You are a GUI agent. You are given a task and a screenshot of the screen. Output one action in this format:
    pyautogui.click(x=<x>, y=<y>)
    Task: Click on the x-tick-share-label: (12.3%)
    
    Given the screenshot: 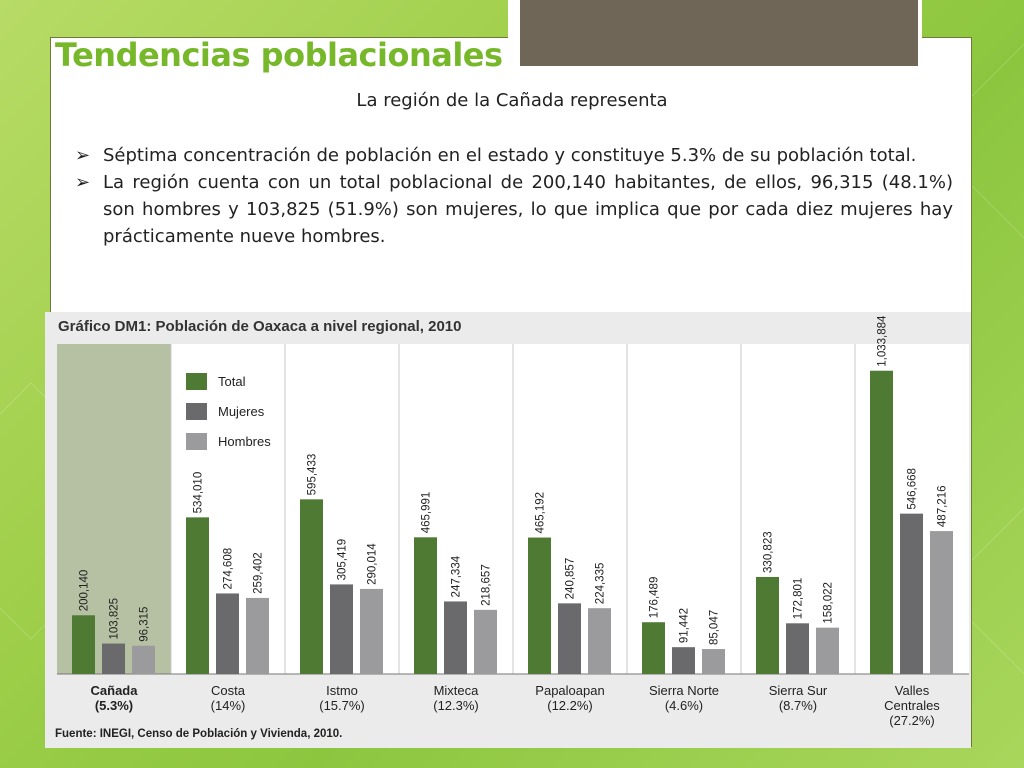 What is the action you would take?
    pyautogui.click(x=456, y=705)
    